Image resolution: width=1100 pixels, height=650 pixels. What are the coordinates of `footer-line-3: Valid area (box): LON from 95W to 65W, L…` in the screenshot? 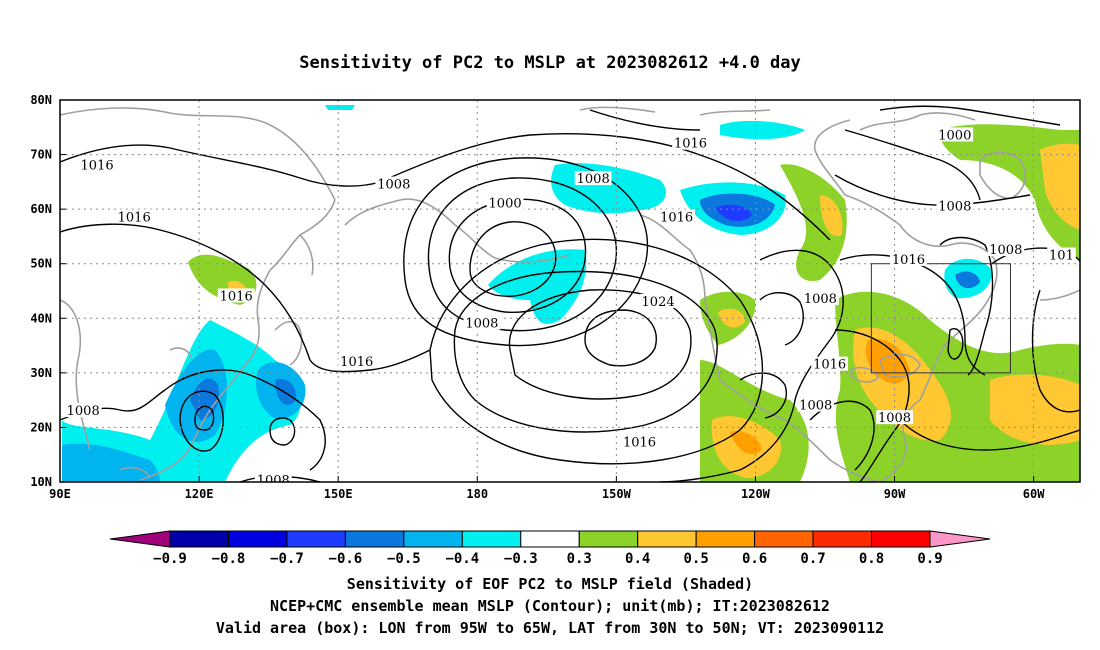 It's located at (550, 628).